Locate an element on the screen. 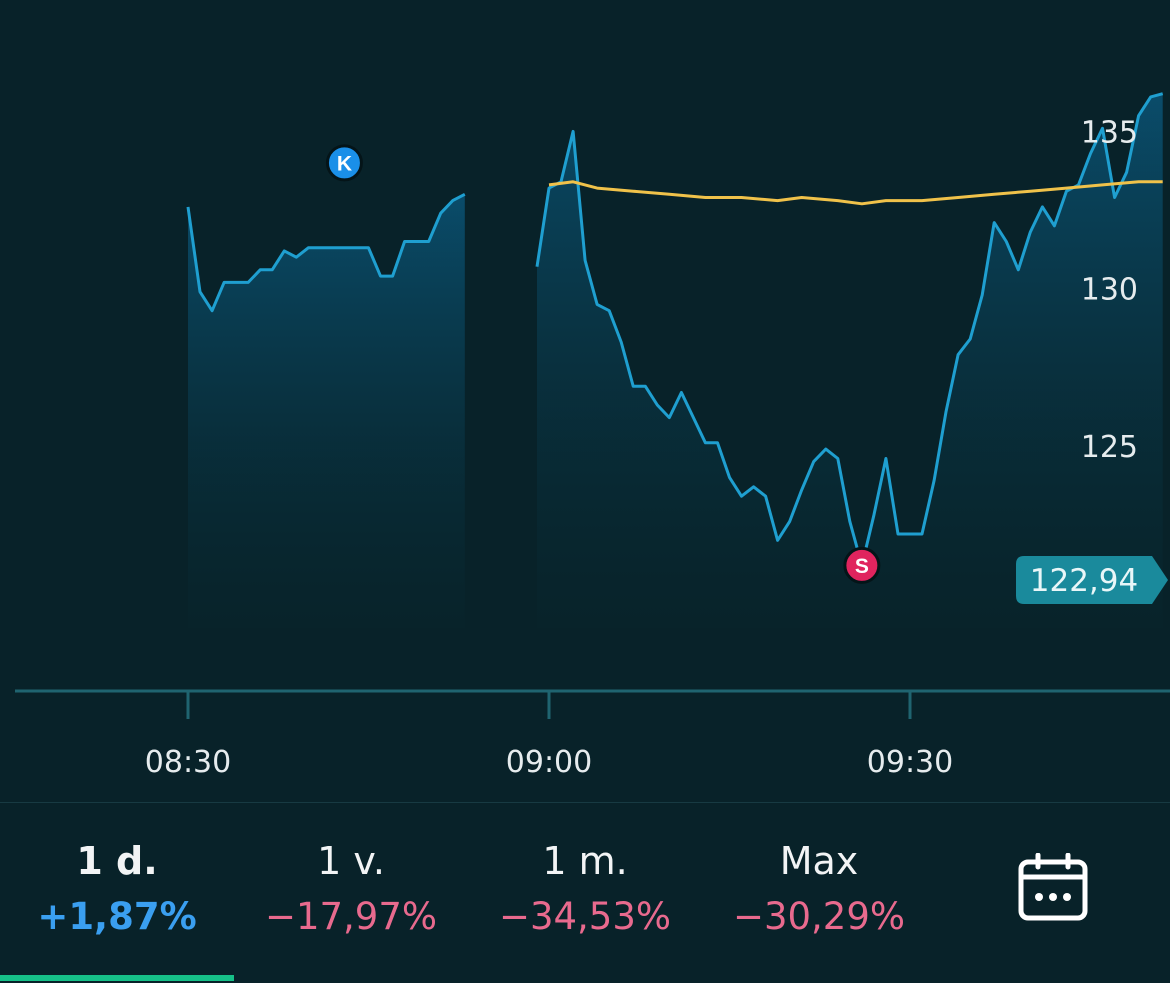 The height and width of the screenshot is (983, 1170). y-tick-label: 130 is located at coordinates (1109, 290).